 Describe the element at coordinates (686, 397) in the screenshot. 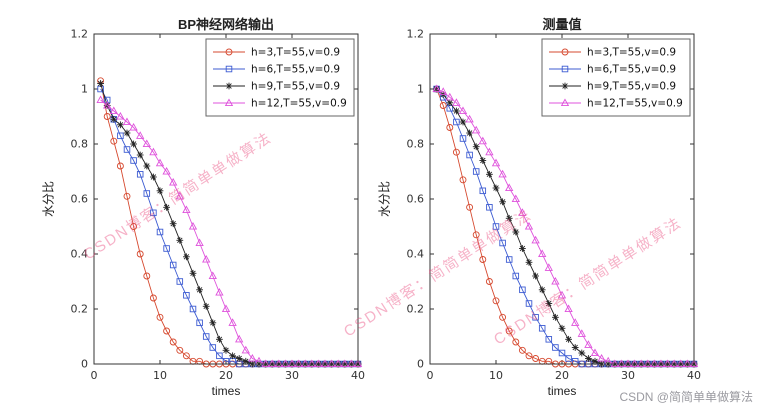

I see `credit-text: CSDN @简简单单做算法` at that location.